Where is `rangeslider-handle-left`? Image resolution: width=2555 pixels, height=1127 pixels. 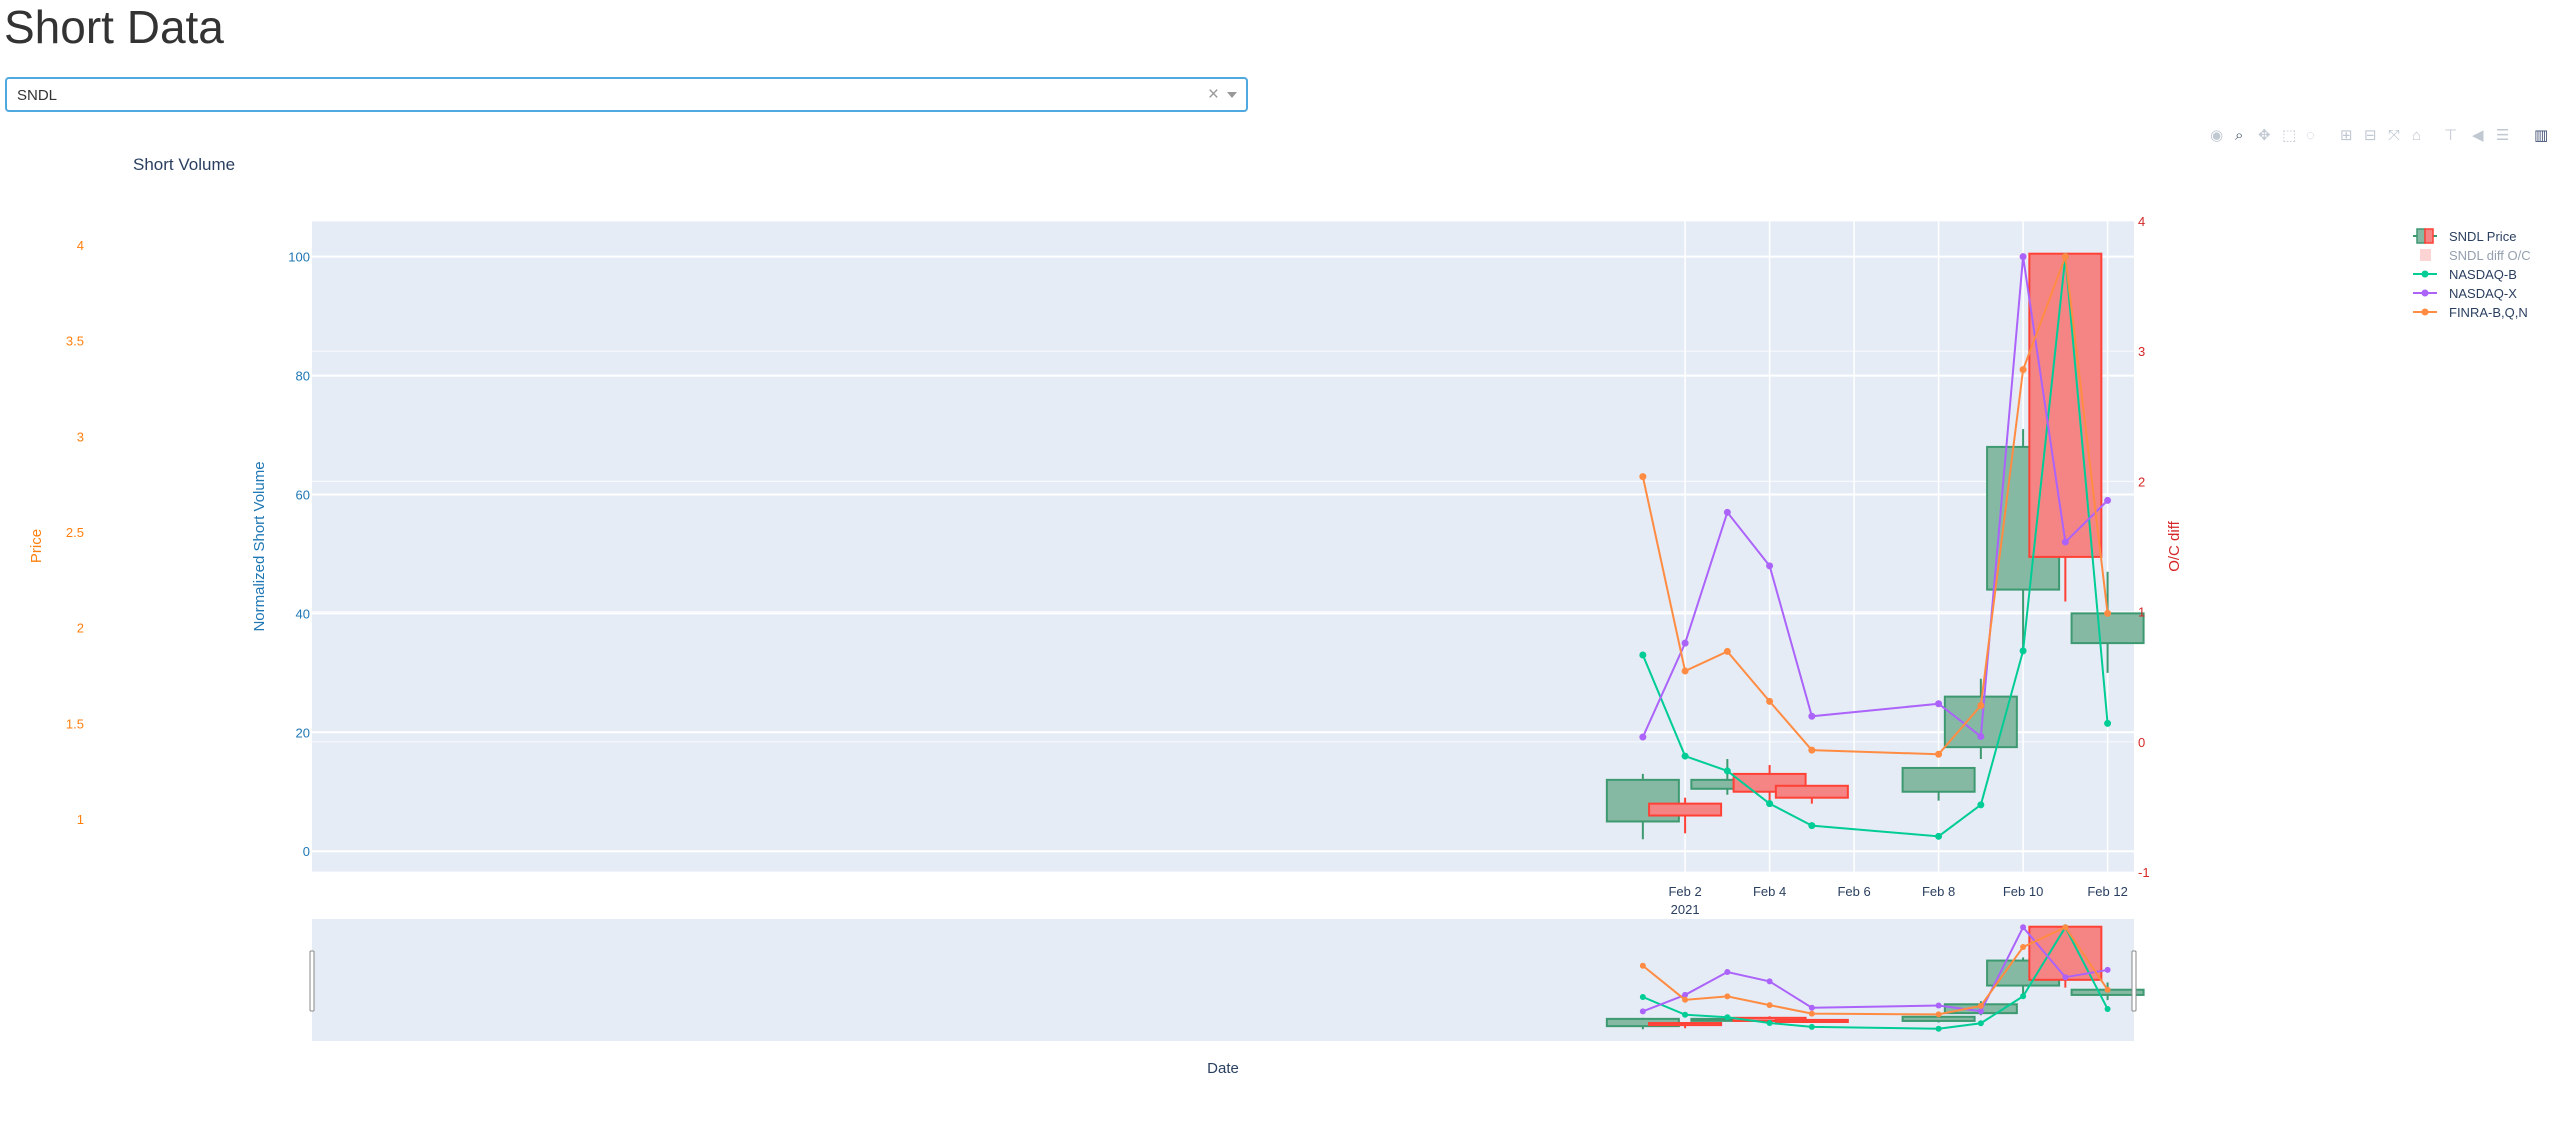
rangeslider-handle-left is located at coordinates (312, 981).